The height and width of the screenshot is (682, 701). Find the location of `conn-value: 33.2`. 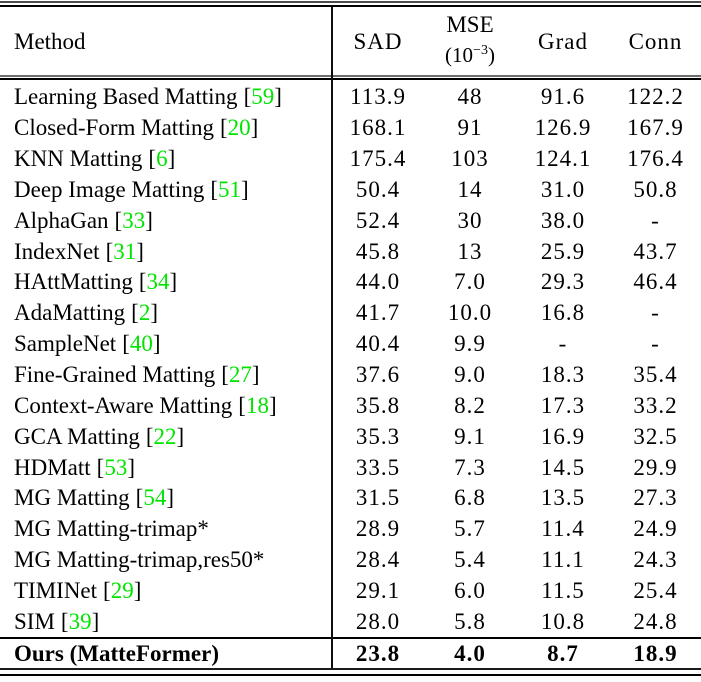

conn-value: 33.2 is located at coordinates (655, 405).